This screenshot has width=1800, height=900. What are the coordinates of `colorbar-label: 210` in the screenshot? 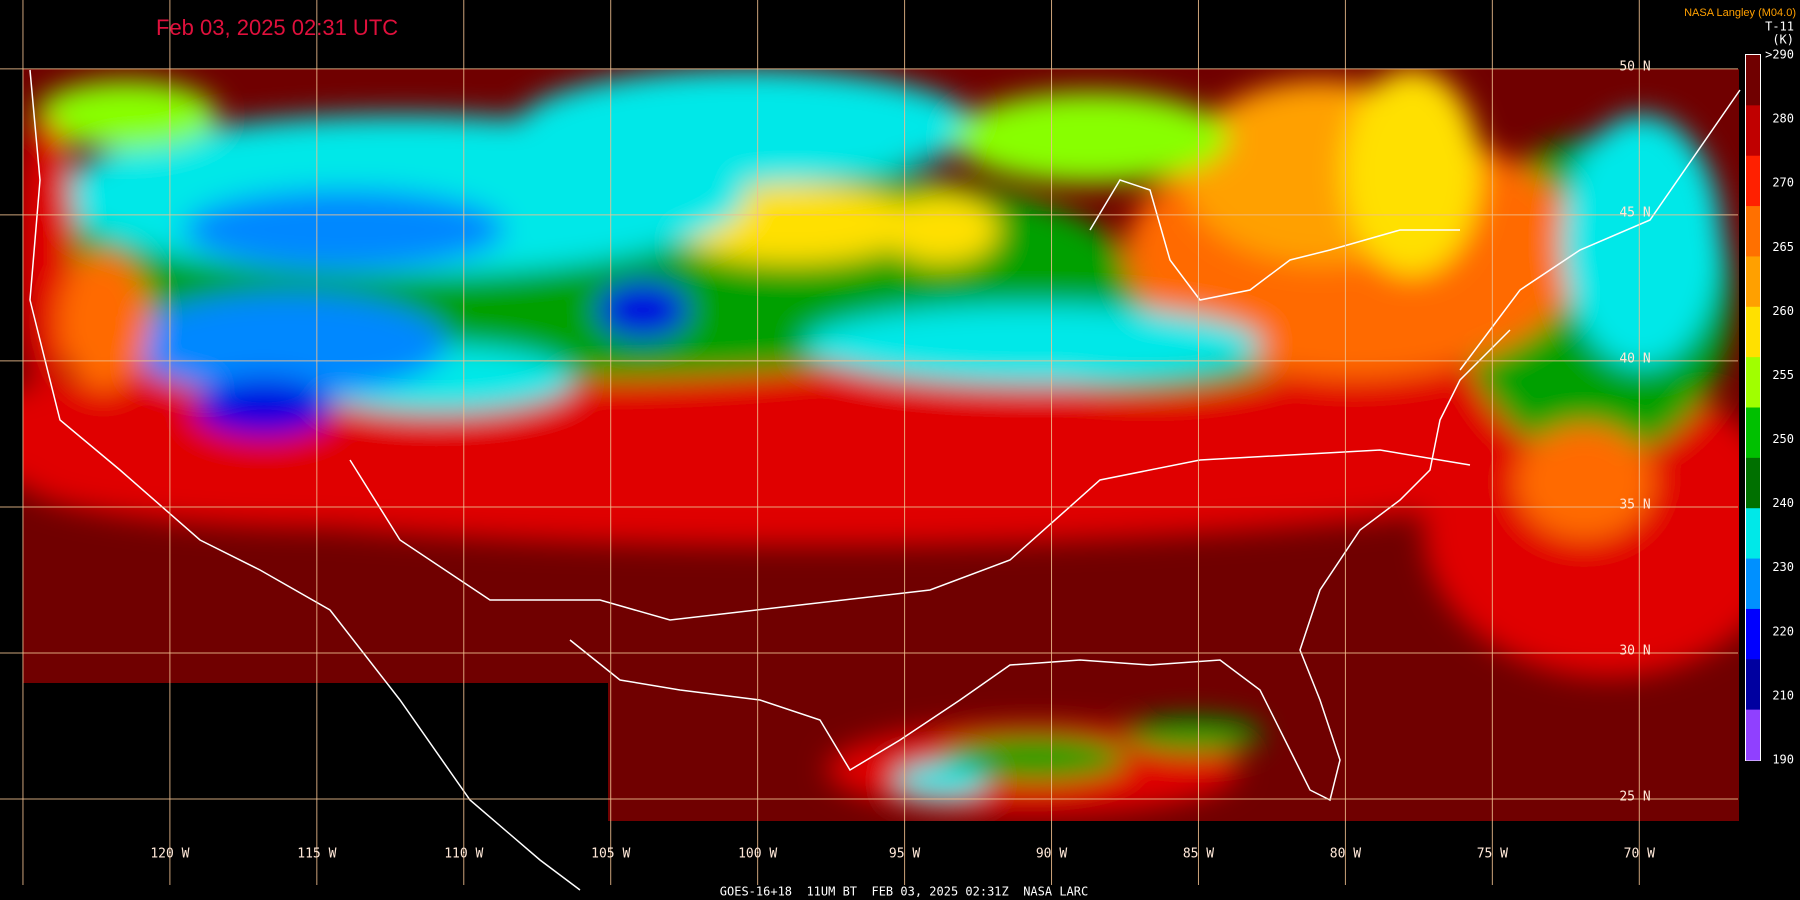 It's located at (1783, 695).